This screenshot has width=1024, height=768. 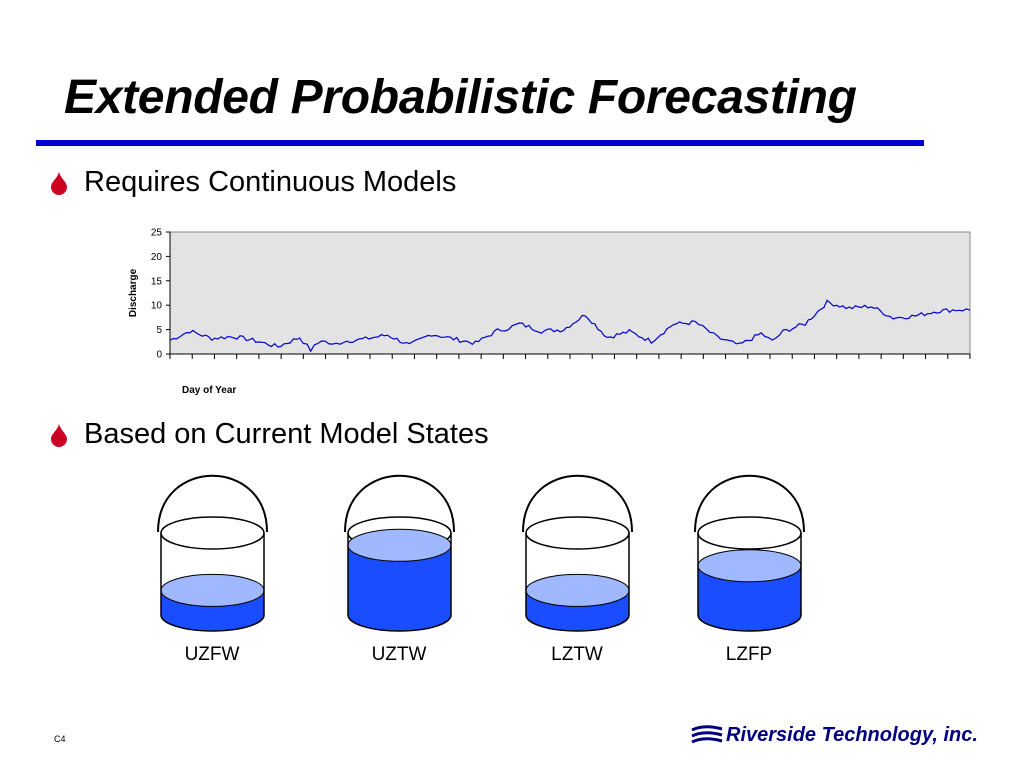 I want to click on bucket-label-uztw: UZTW, so click(x=399, y=654).